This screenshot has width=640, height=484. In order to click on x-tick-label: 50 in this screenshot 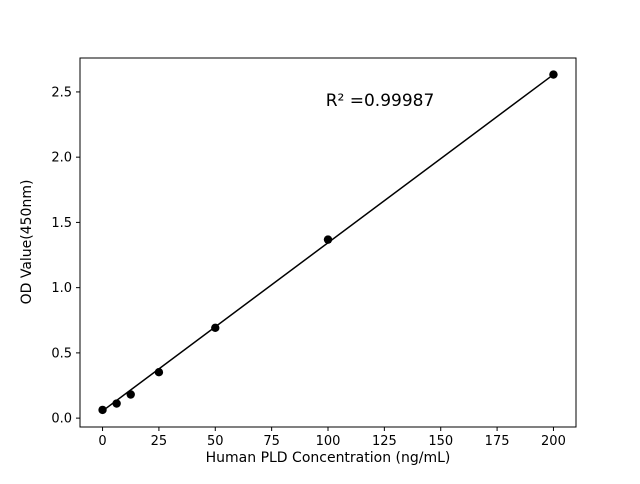, I will do `click(215, 441)`.